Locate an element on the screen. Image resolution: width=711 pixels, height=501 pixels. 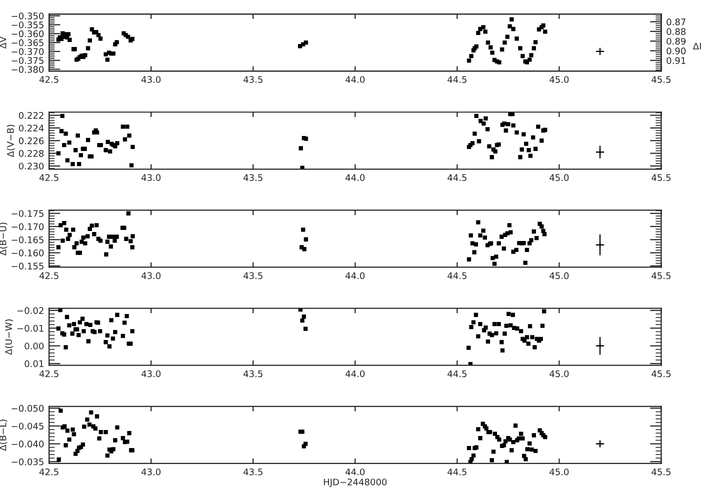
y-tick-label: 0.226 is located at coordinates (31, 140).